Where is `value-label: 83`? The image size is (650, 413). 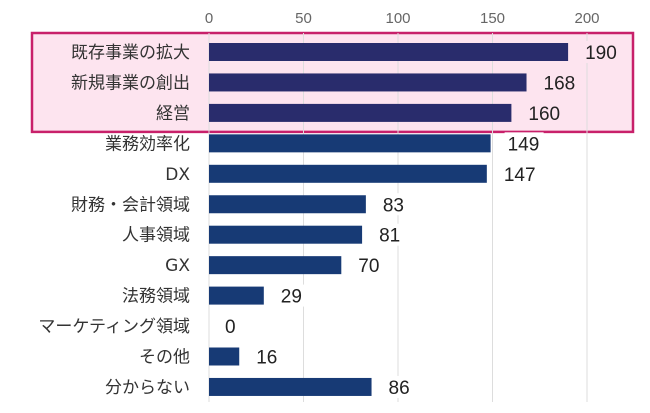 value-label: 83 is located at coordinates (393, 205).